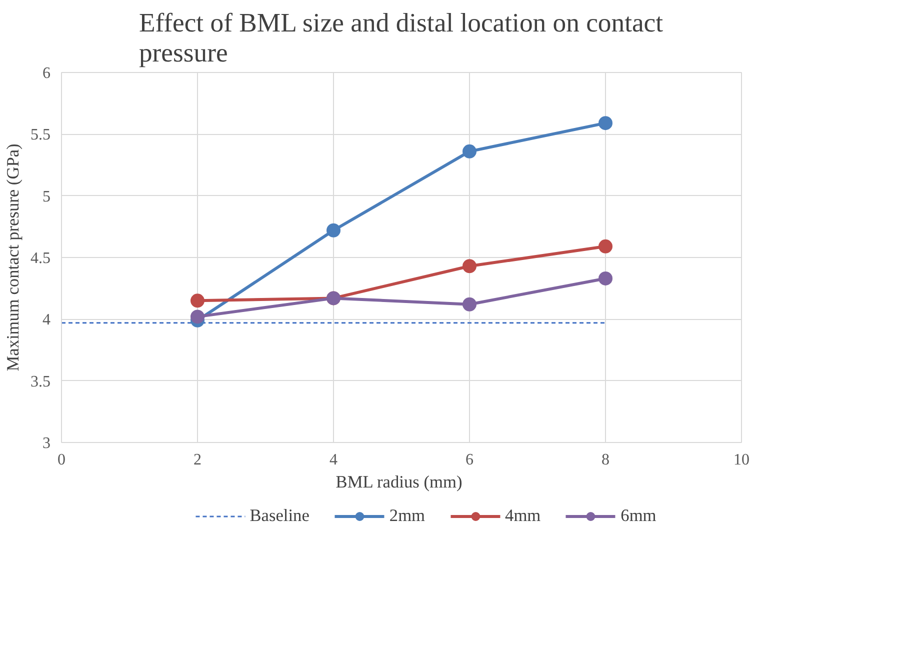  What do you see at coordinates (638, 516) in the screenshot?
I see `legend-label: 6mm` at bounding box center [638, 516].